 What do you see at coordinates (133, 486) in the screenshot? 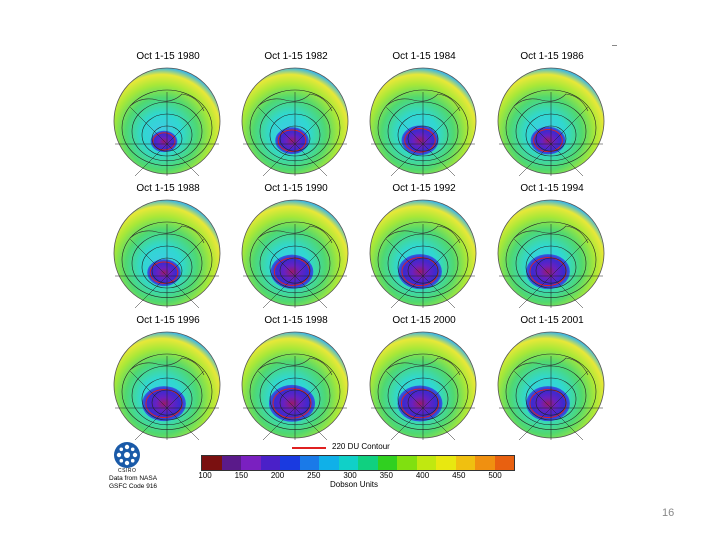
I see `credit-line-2: GSFC Code 916` at bounding box center [133, 486].